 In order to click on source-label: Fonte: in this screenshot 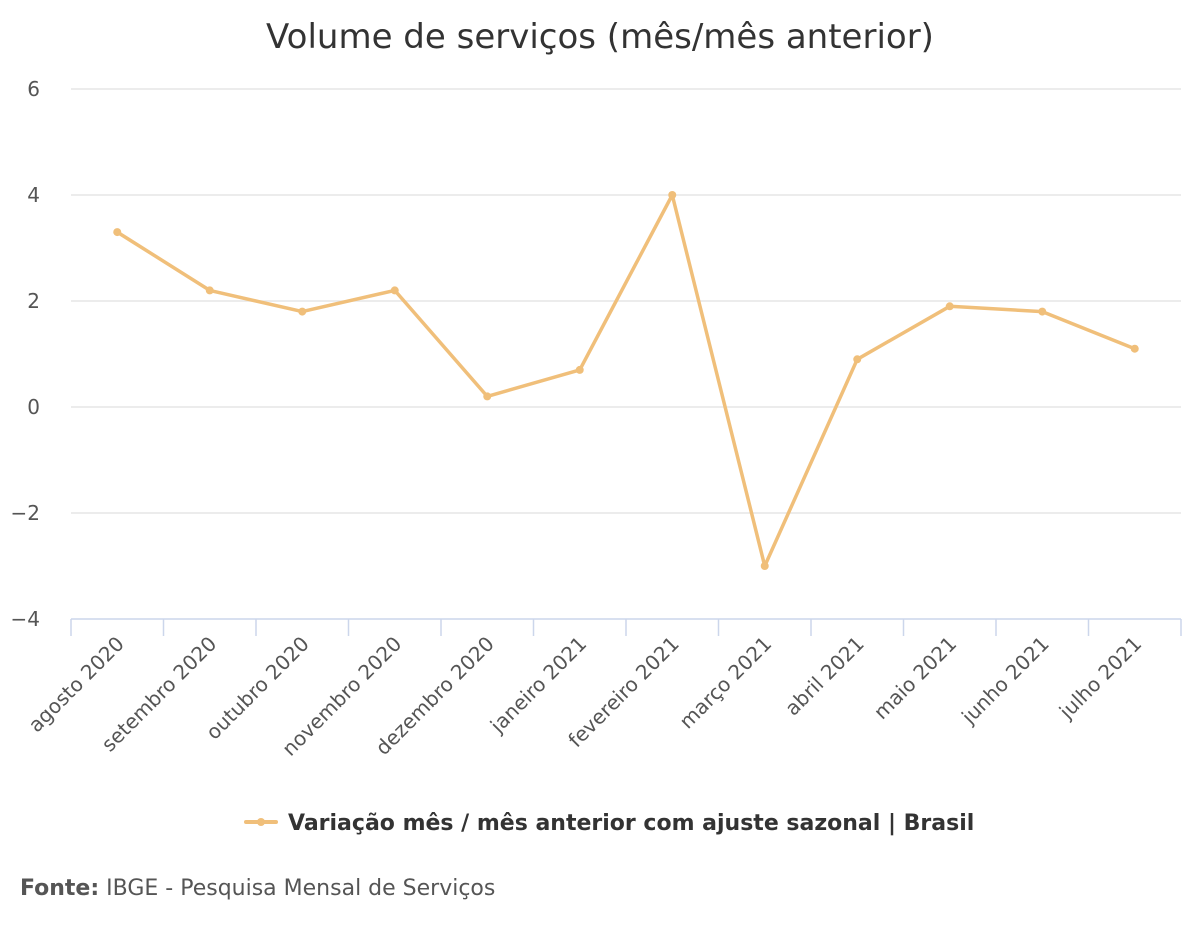, I will do `click(60, 888)`.